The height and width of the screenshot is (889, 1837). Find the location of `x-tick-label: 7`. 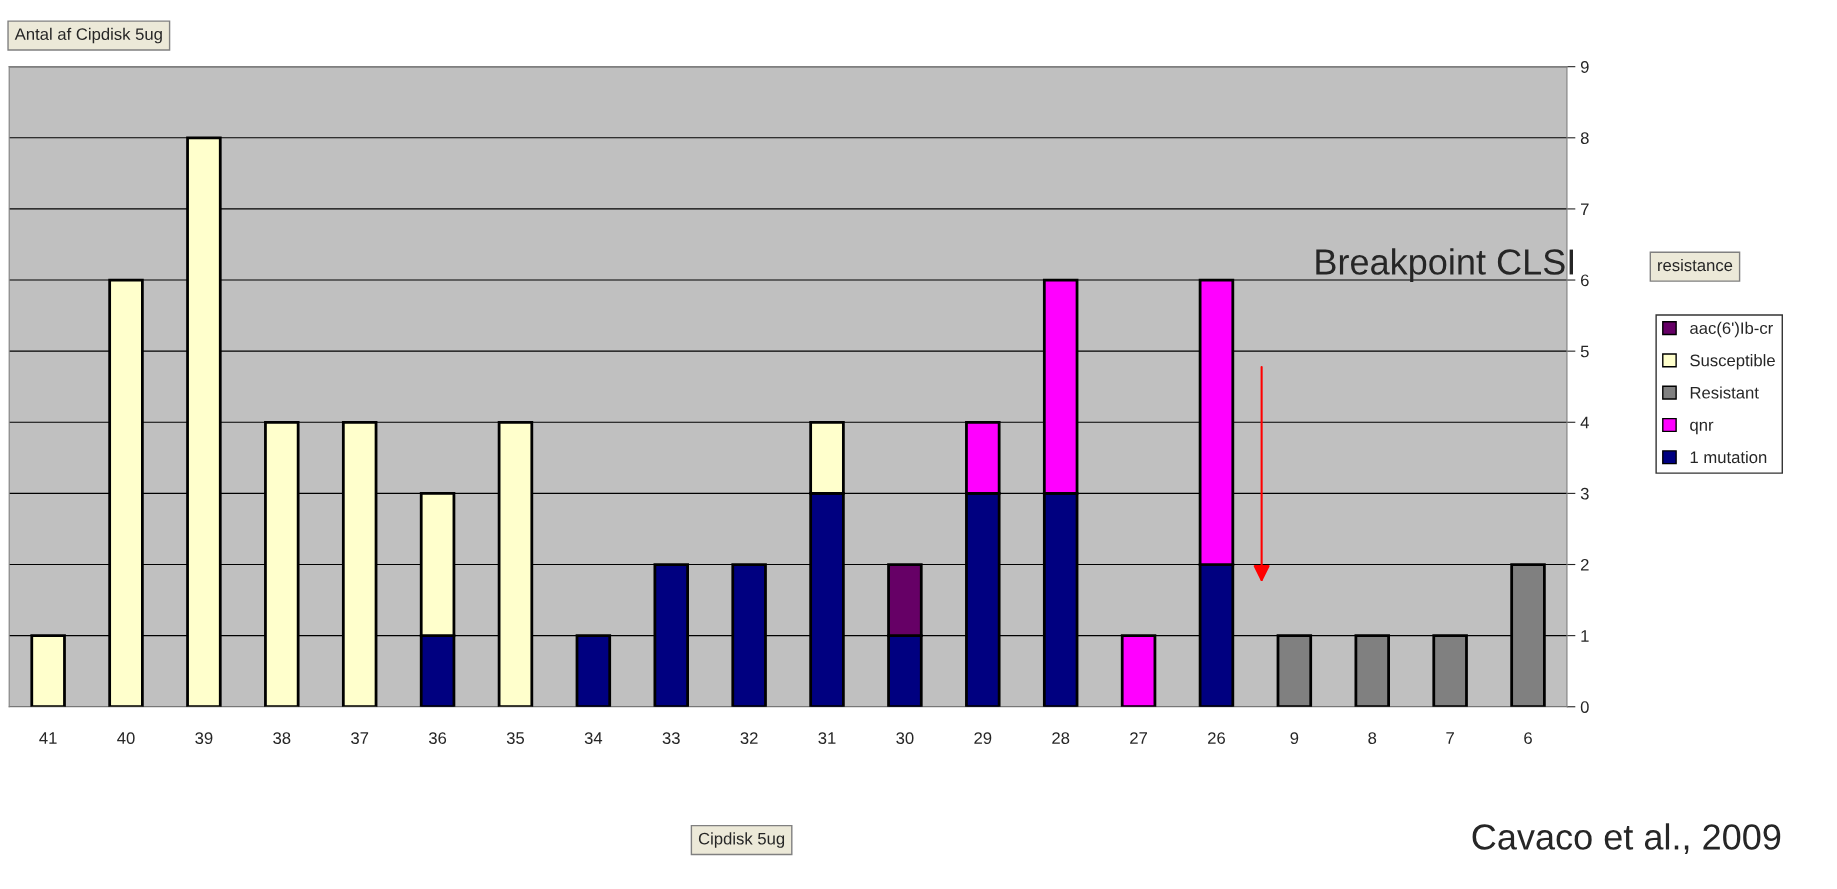

x-tick-label: 7 is located at coordinates (1450, 738).